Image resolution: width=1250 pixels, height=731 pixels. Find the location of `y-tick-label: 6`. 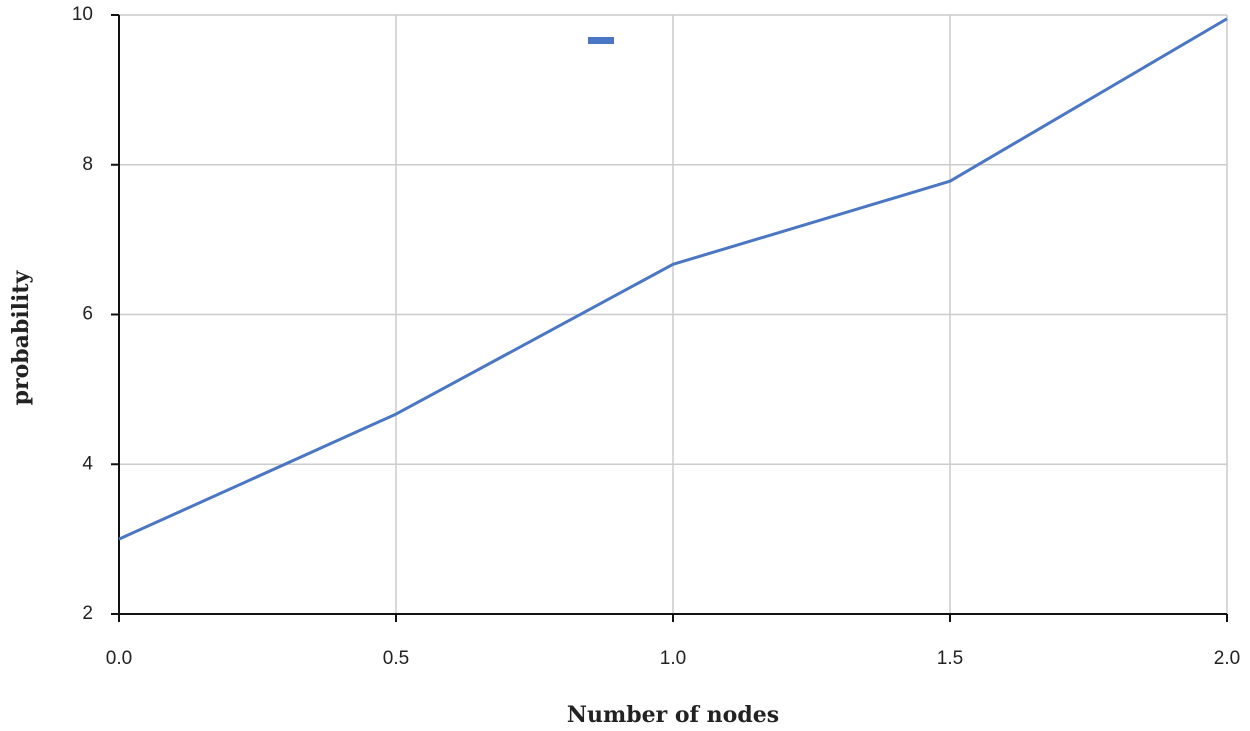

y-tick-label: 6 is located at coordinates (87, 314).